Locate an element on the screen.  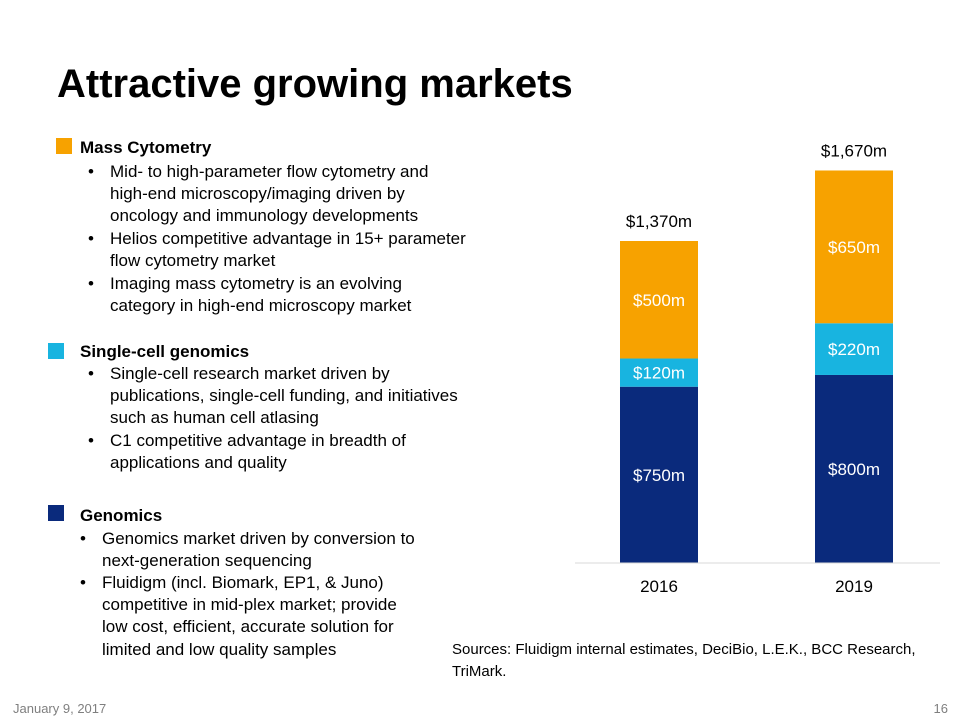
bullet-text: high-end microscopy/imaging driven by is located at coordinates (257, 193).